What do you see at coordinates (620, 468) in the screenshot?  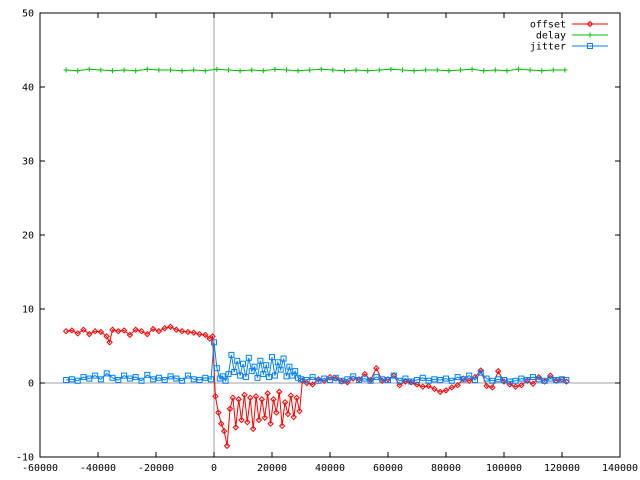 I see `x-tick-label: 140000` at bounding box center [620, 468].